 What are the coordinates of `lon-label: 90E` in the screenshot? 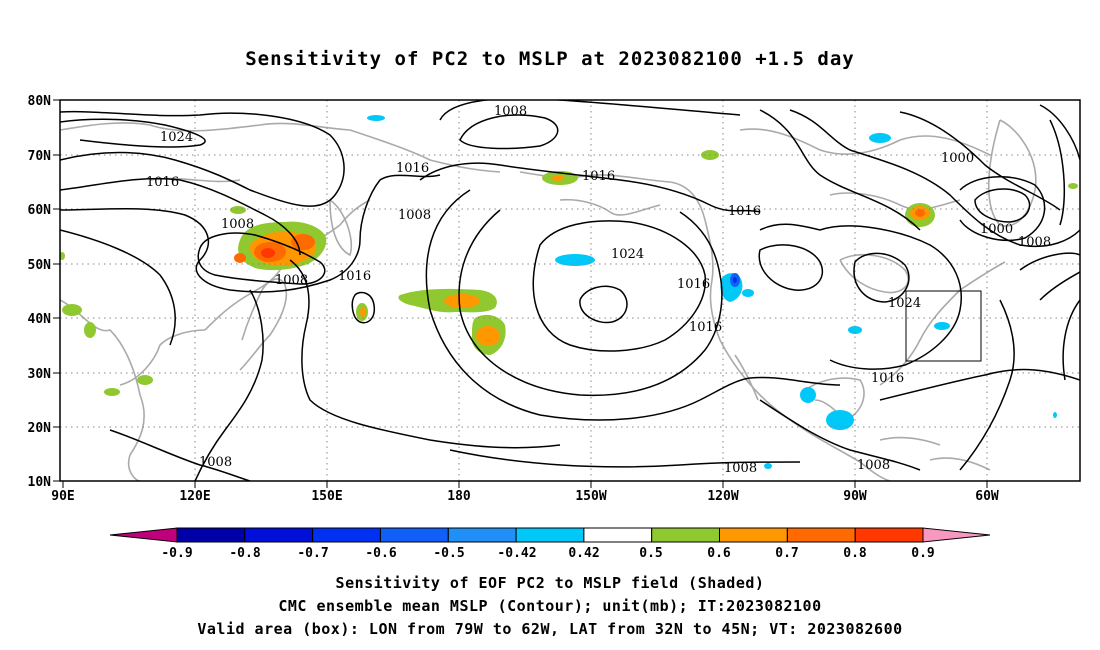 It's located at (62, 496).